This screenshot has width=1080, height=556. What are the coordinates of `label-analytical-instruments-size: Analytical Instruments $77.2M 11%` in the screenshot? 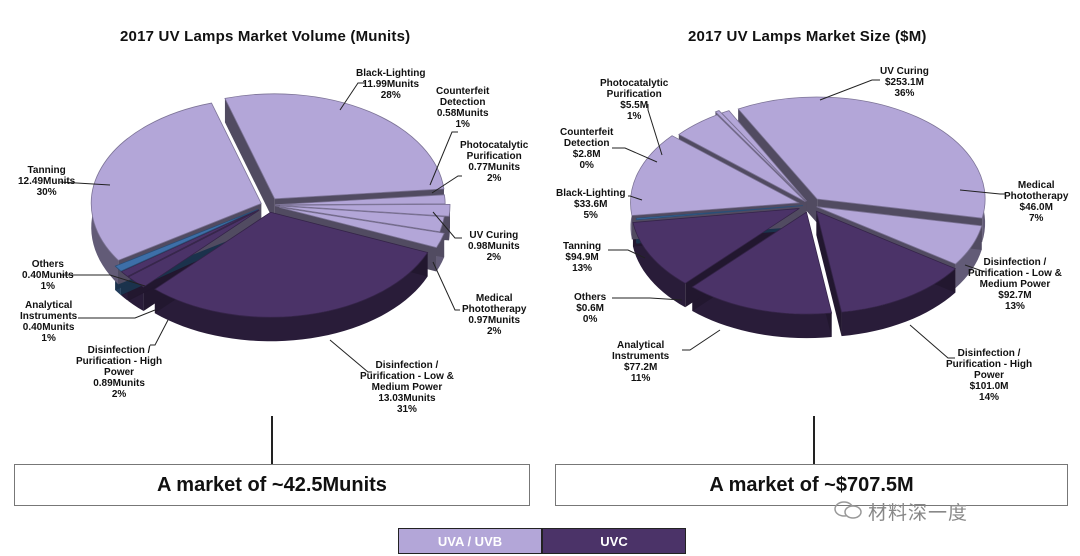 It's located at (641, 362).